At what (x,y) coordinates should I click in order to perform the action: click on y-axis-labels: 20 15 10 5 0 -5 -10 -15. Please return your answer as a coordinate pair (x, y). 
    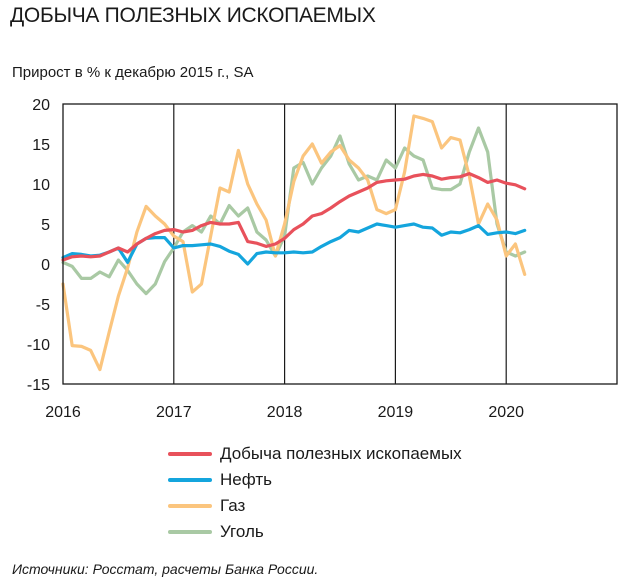
    Looking at the image, I should click on (38, 245).